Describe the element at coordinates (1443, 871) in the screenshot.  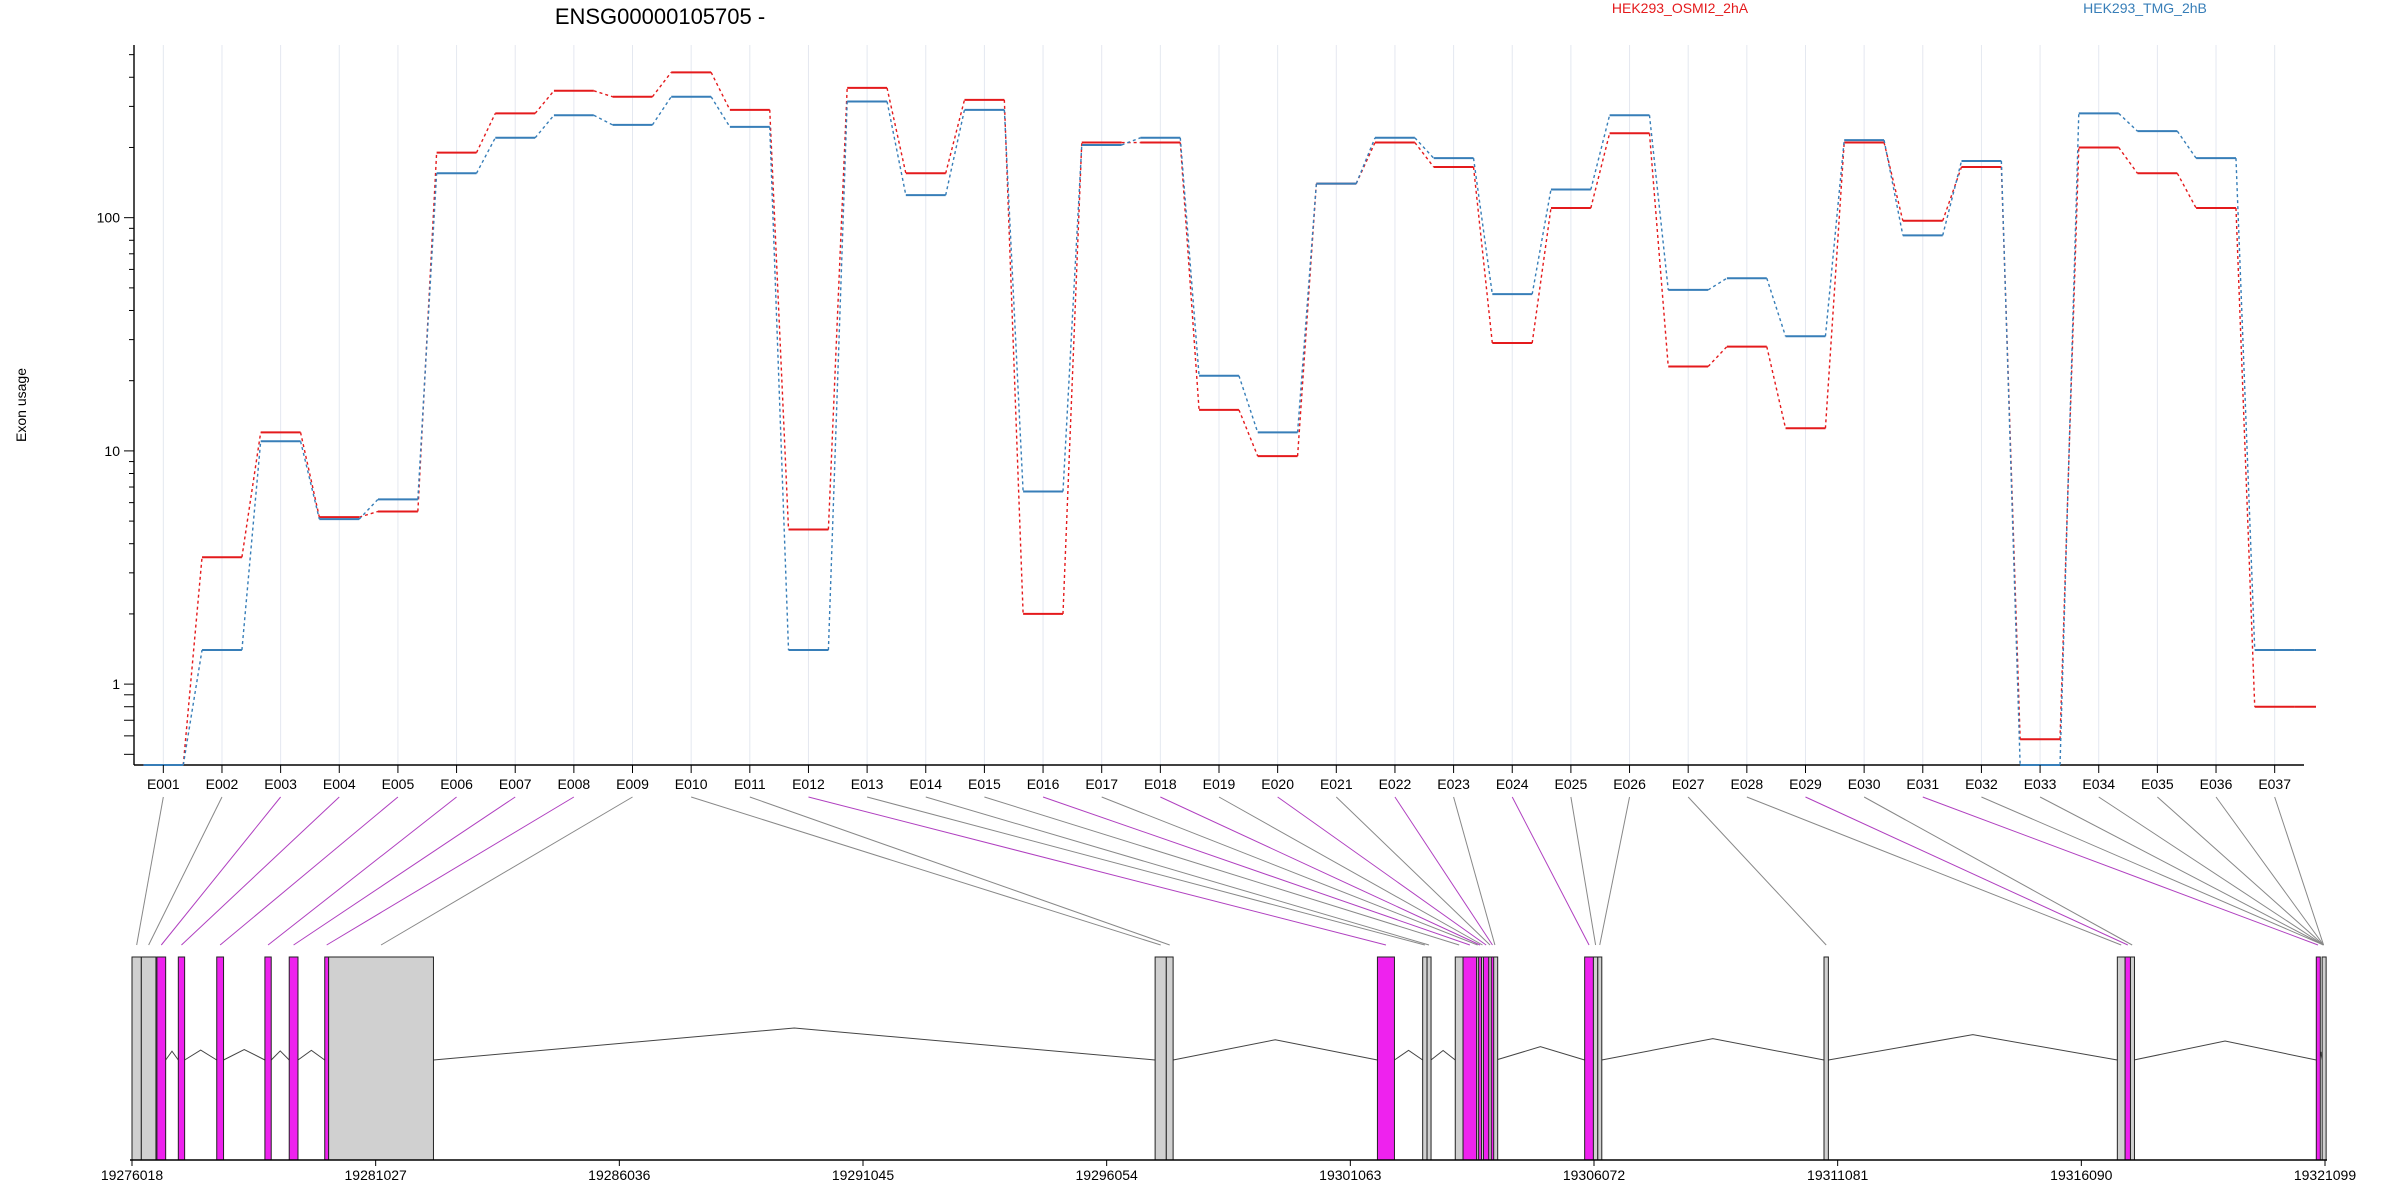
I see `connector-e022` at that location.